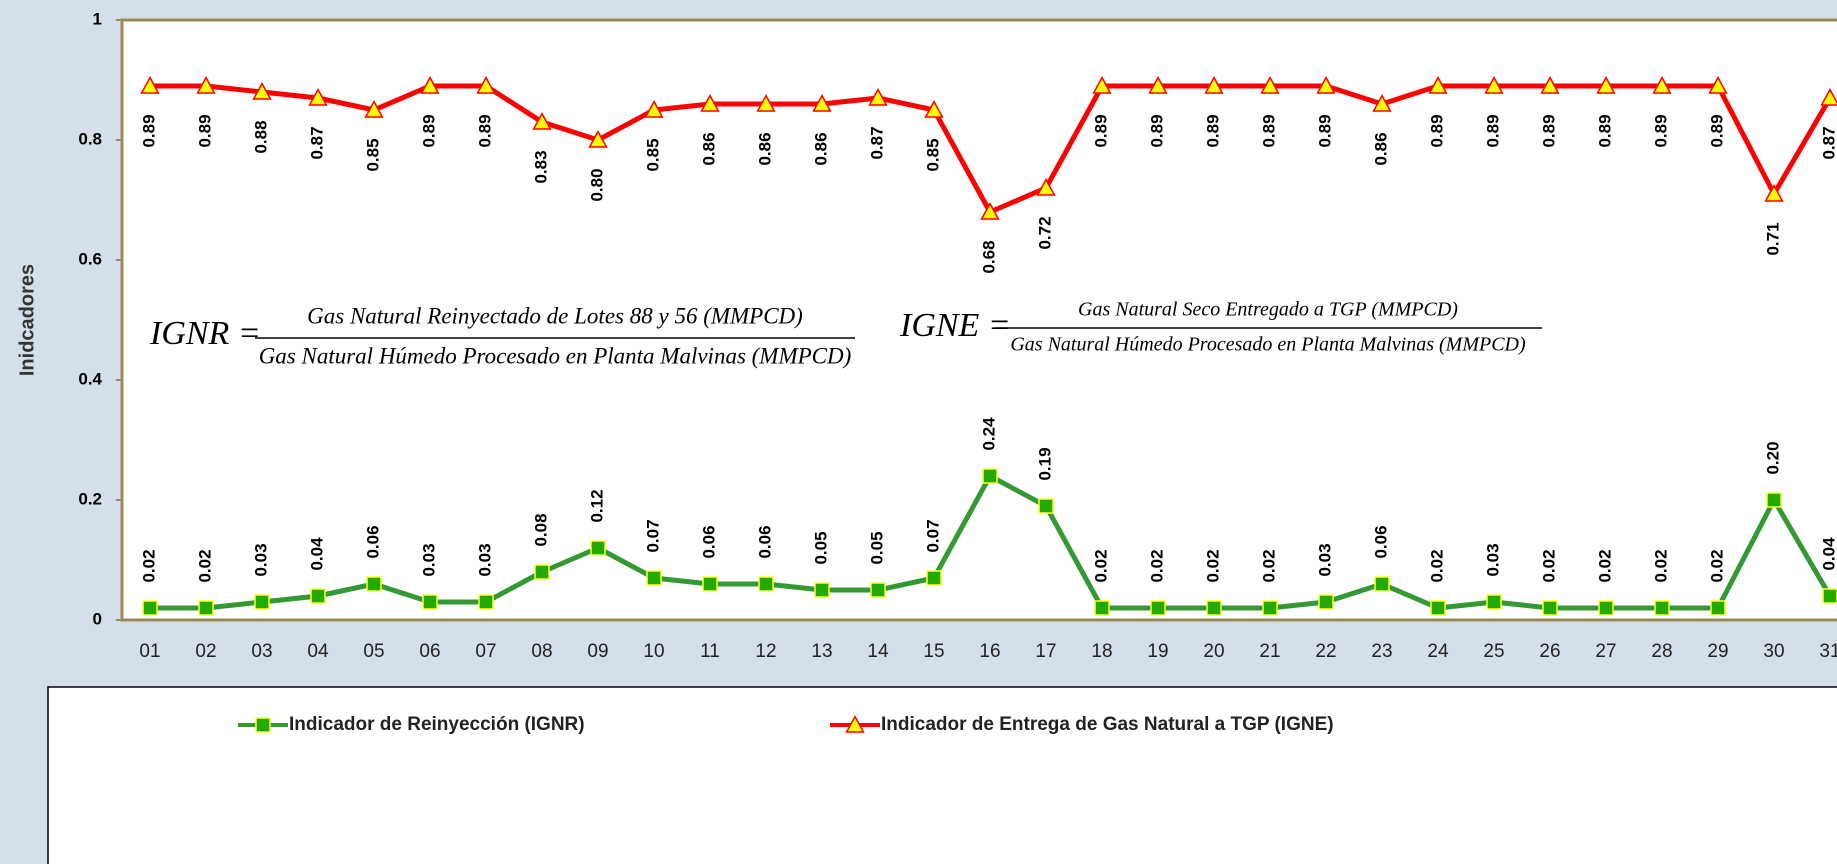 Image resolution: width=1837 pixels, height=864 pixels. Describe the element at coordinates (90, 258) in the screenshot. I see `y-tick-label: 0.6` at that location.